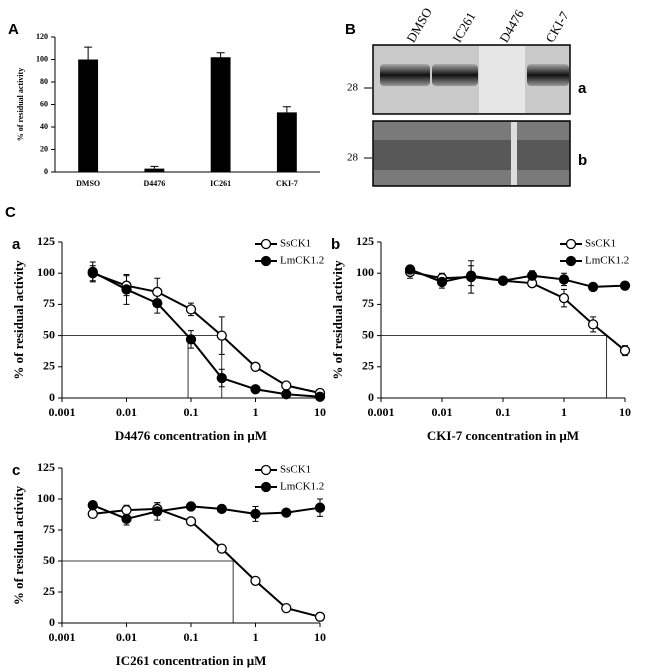 Image resolution: width=660 pixels, height=672 pixels. What do you see at coordinates (335, 244) in the screenshot?
I see `panel-letter: b` at bounding box center [335, 244].